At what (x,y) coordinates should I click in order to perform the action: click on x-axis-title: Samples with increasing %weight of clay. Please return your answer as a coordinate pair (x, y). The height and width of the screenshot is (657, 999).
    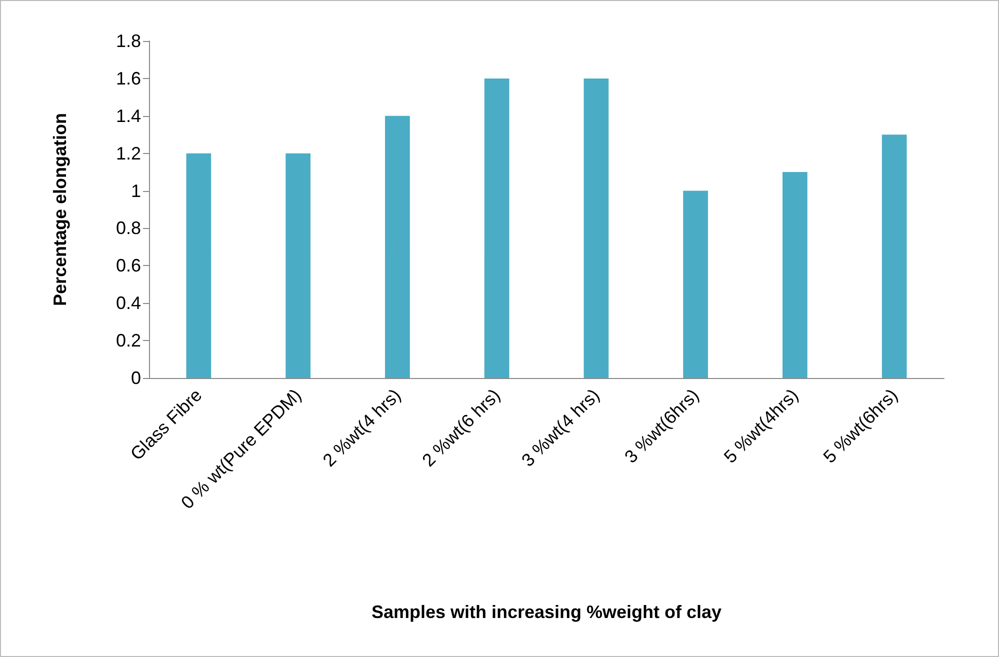
    Looking at the image, I should click on (546, 612).